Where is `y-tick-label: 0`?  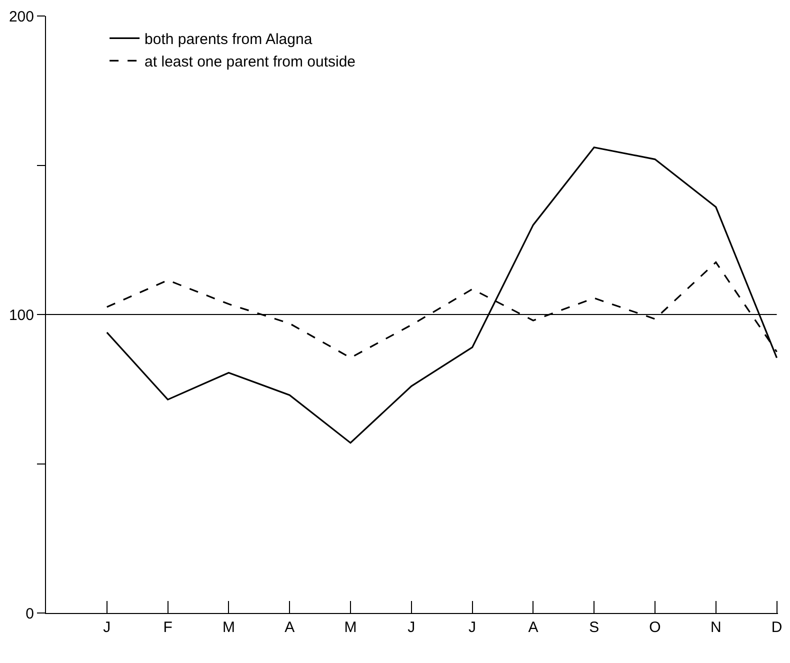 y-tick-label: 0 is located at coordinates (30, 613).